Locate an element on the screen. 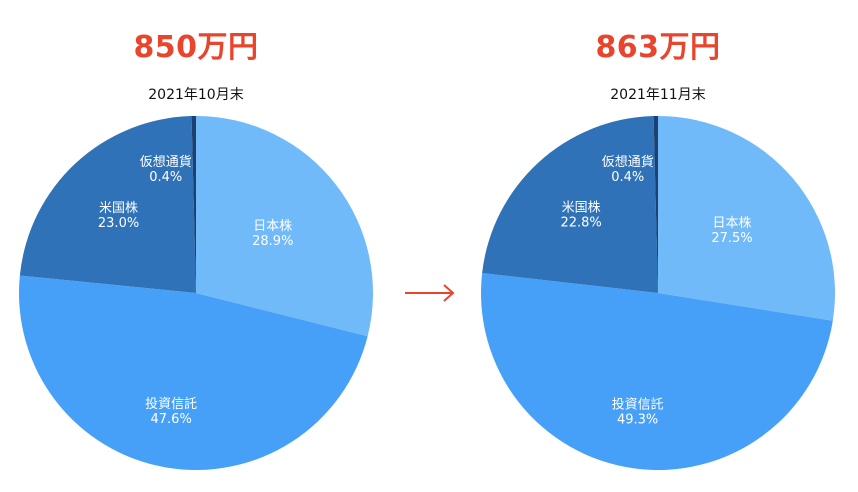 This screenshot has height=492, width=858. right-arrow-icon is located at coordinates (430, 293).